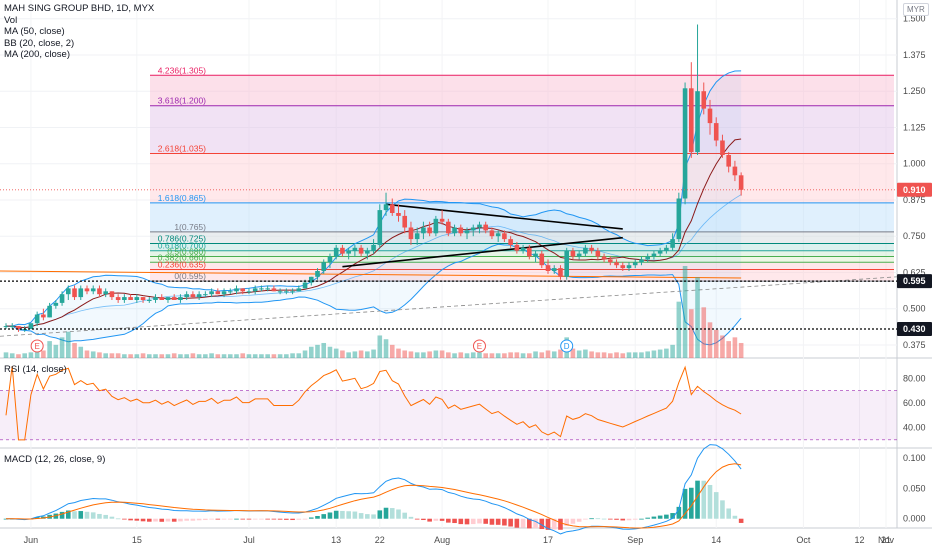 The width and height of the screenshot is (932, 550). Describe the element at coordinates (37, 54) in the screenshot. I see `legend-ma200: MA (200, close)` at that location.